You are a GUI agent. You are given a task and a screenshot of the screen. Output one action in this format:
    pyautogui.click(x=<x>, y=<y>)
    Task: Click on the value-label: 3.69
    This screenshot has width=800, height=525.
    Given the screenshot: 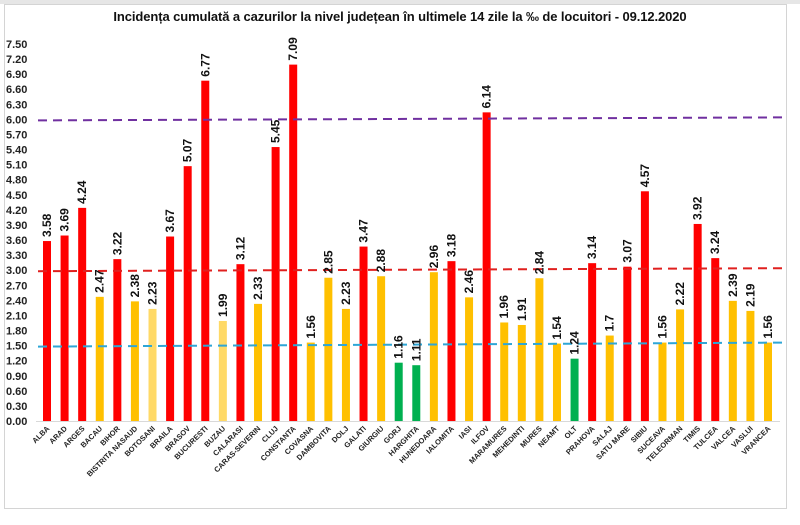 What is the action you would take?
    pyautogui.click(x=65, y=220)
    